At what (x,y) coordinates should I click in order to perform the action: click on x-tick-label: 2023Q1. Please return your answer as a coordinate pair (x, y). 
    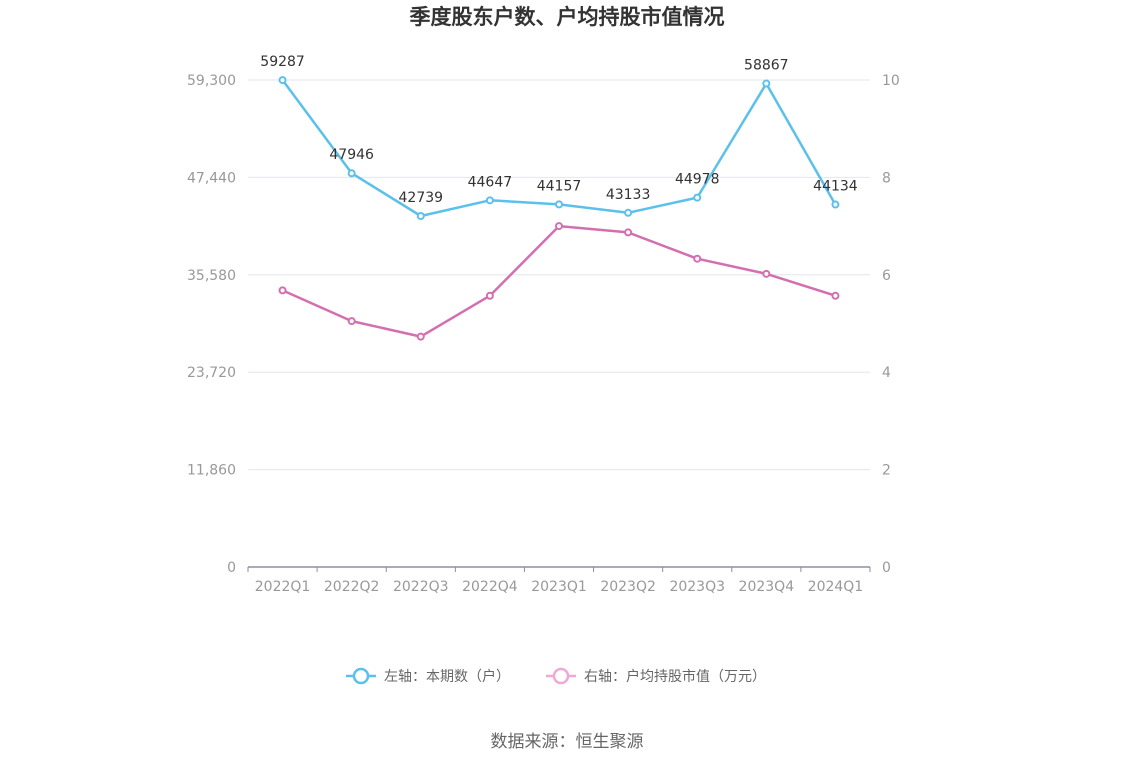
    Looking at the image, I should click on (559, 587).